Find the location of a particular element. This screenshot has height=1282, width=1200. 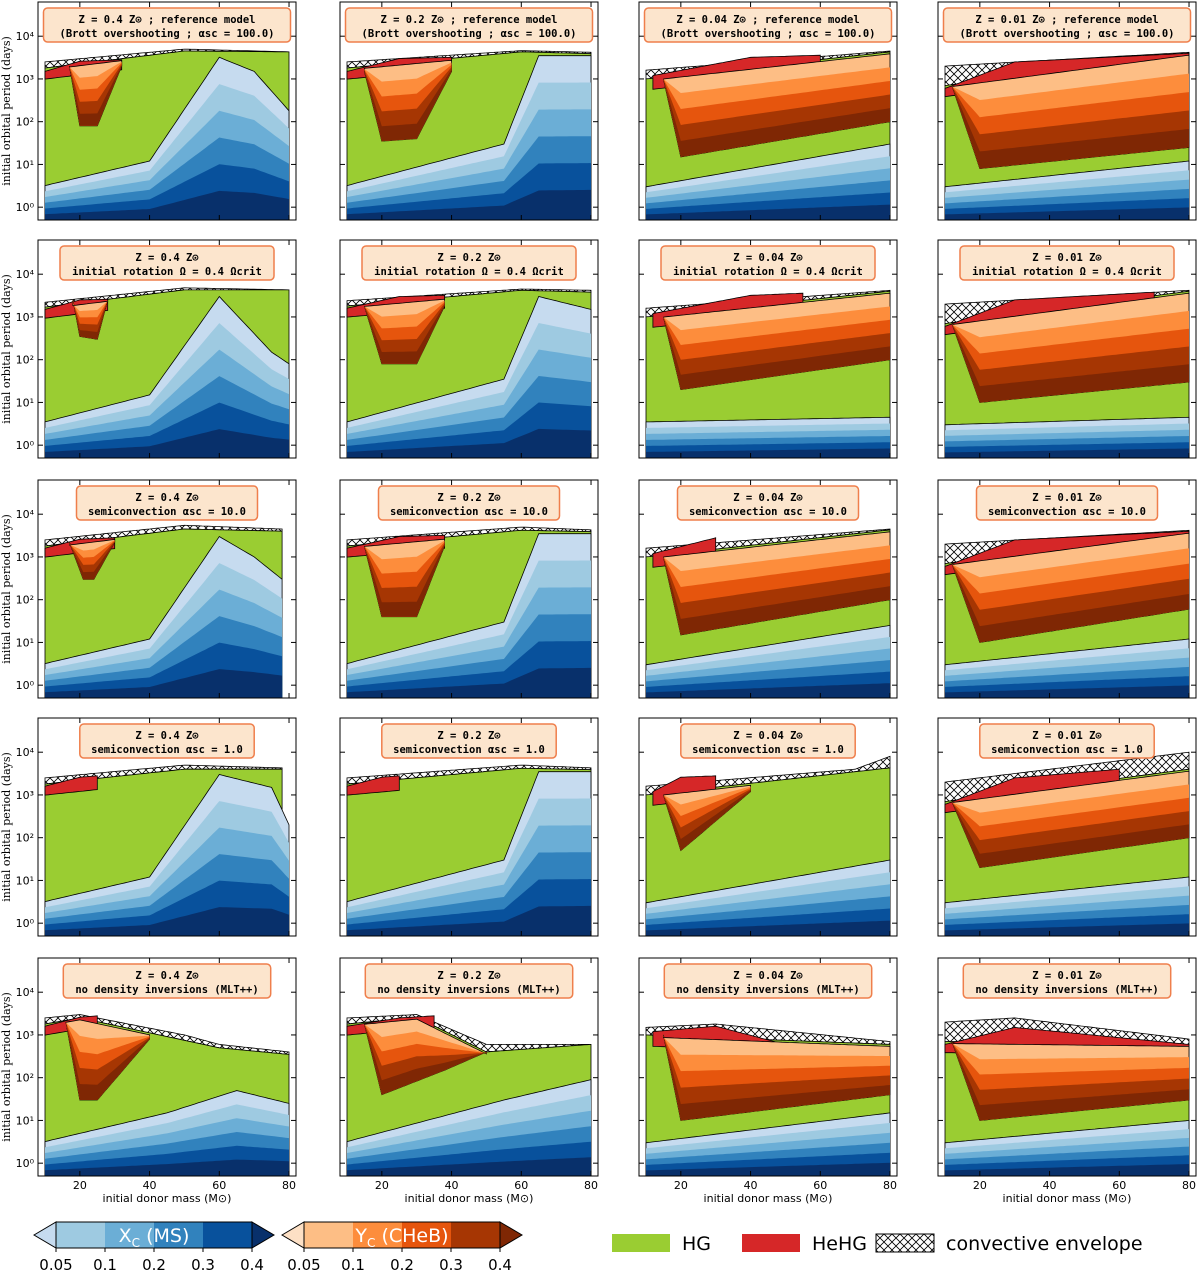

panel-title: Z = 0.01 Z⊙ semiconvection αsc = 10.0 is located at coordinates (1067, 503).